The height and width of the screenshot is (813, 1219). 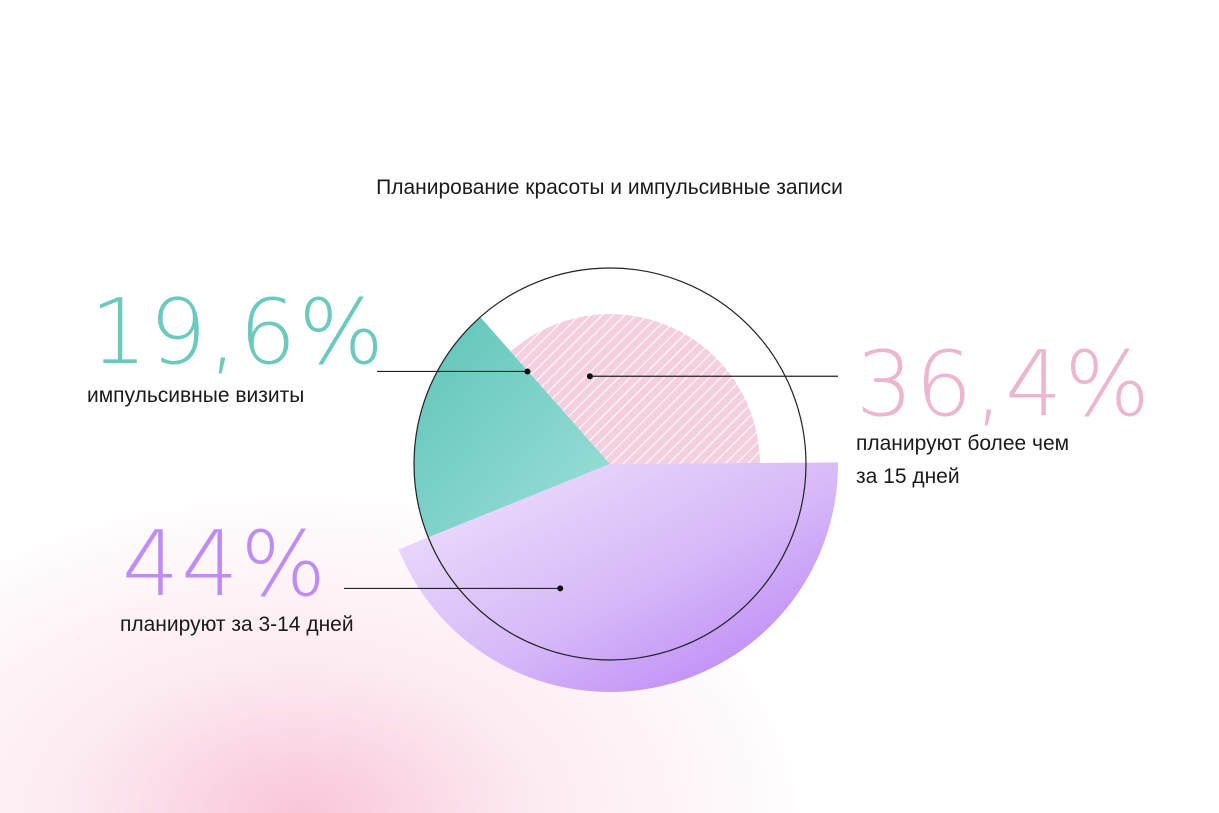 I want to click on slice-label-15-days: планируют более чем за 15 дней, so click(x=963, y=460).